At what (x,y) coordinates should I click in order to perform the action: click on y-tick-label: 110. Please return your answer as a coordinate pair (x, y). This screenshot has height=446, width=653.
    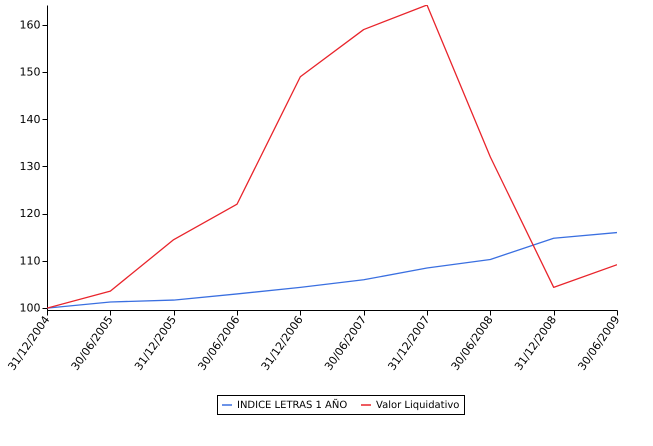
    Looking at the image, I should click on (30, 261).